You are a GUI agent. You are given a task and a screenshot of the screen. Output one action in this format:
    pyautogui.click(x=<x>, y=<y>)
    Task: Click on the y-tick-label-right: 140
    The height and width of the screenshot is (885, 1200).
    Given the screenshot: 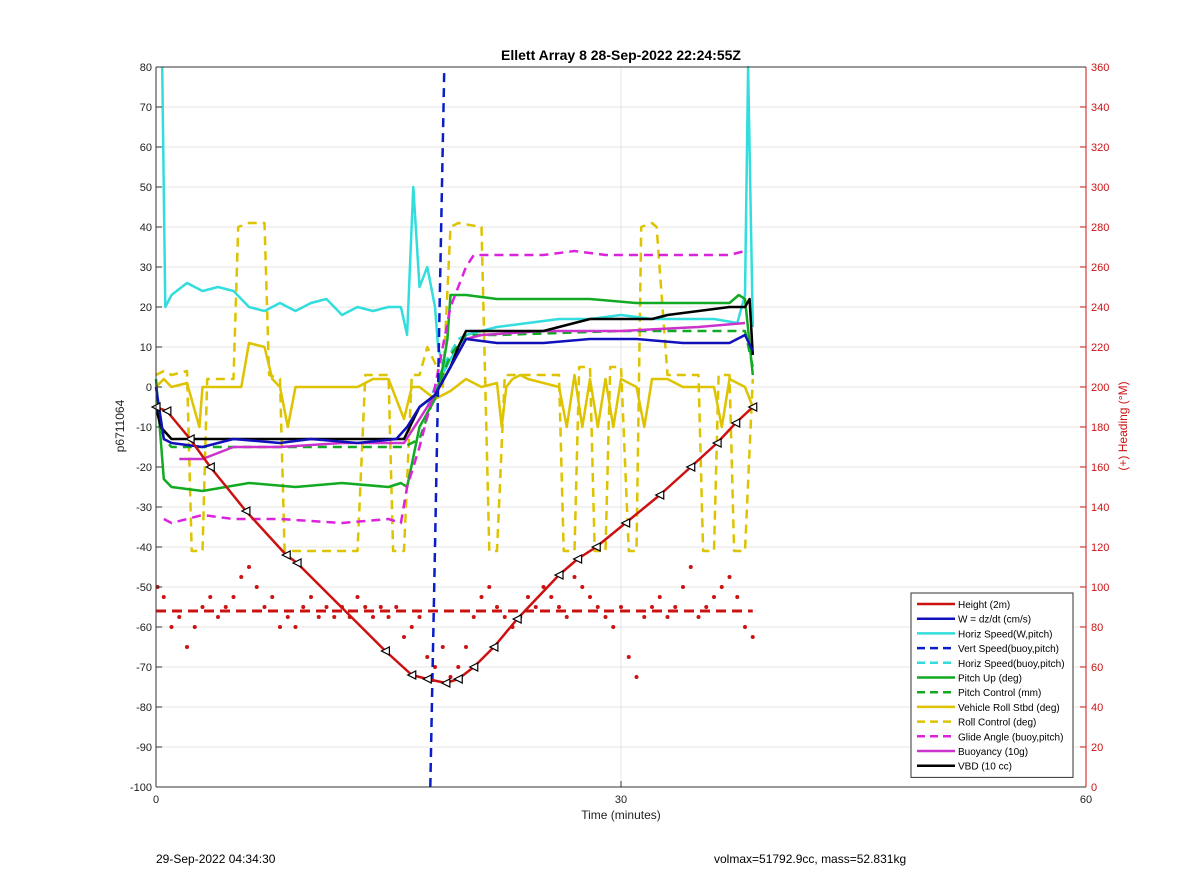 What is the action you would take?
    pyautogui.click(x=1100, y=508)
    